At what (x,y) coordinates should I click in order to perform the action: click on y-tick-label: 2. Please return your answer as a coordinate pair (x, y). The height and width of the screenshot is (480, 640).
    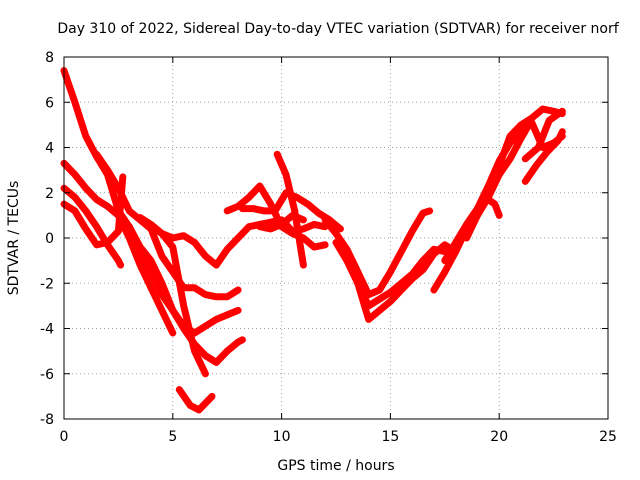
    Looking at the image, I should click on (49, 194).